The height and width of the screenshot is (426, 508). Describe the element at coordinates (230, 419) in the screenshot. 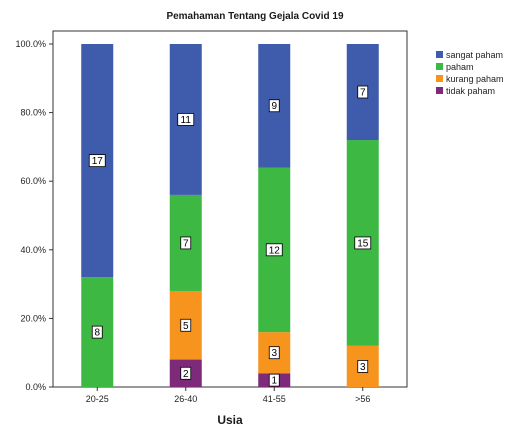

I see `x-axis-title: Usia` at that location.